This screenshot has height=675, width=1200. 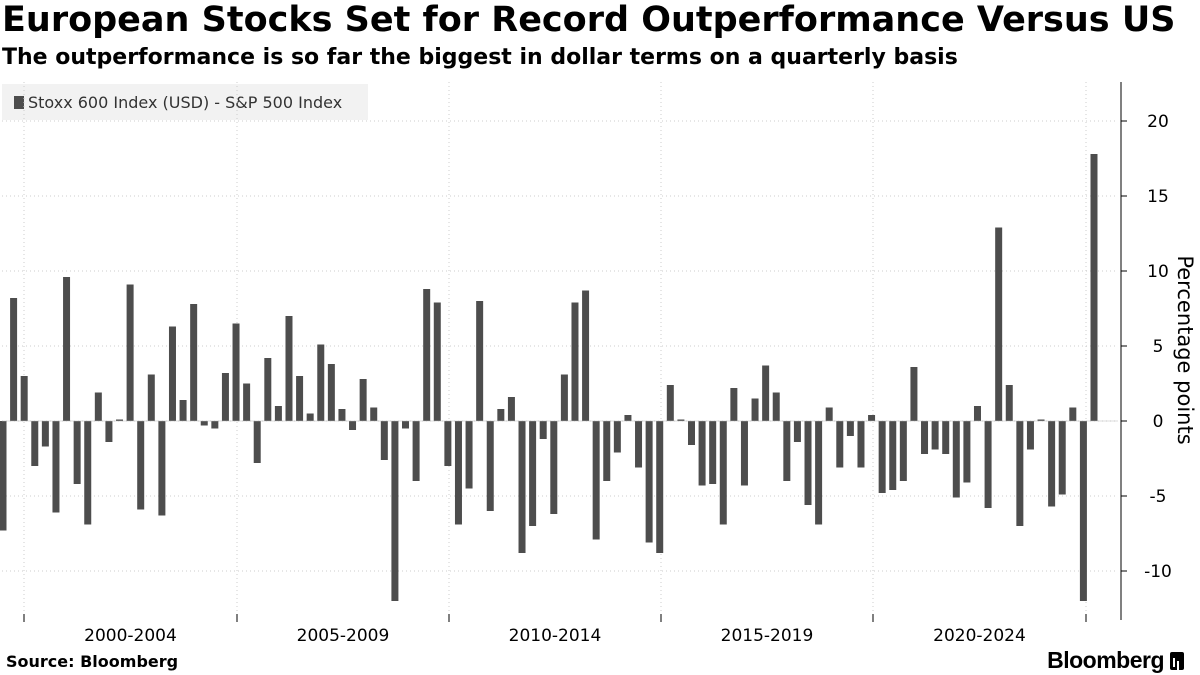 What do you see at coordinates (1185, 350) in the screenshot?
I see `y-axis-label: Percentage points` at bounding box center [1185, 350].